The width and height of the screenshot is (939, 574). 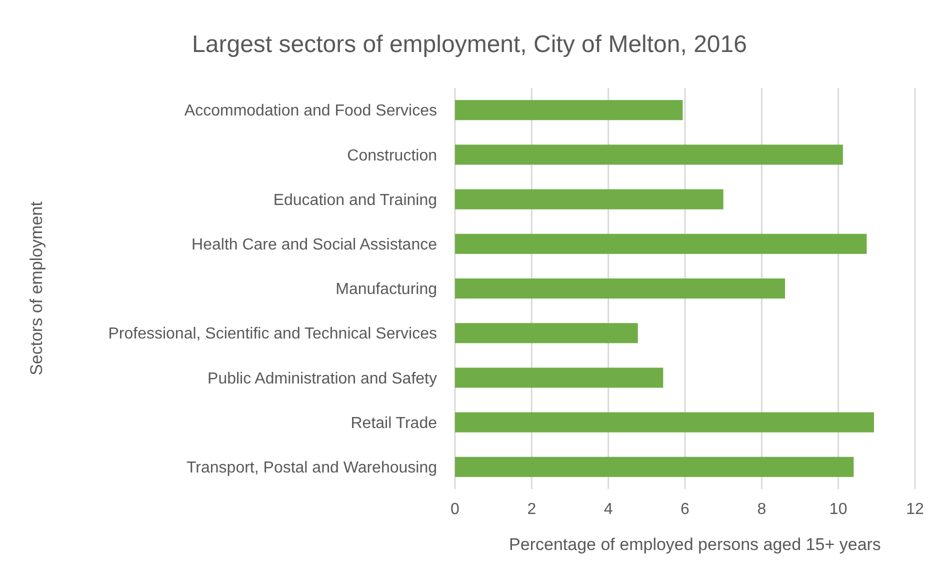 What do you see at coordinates (469, 44) in the screenshot?
I see `chart-title: Largest sectors of employment, City of Melton, 2016` at bounding box center [469, 44].